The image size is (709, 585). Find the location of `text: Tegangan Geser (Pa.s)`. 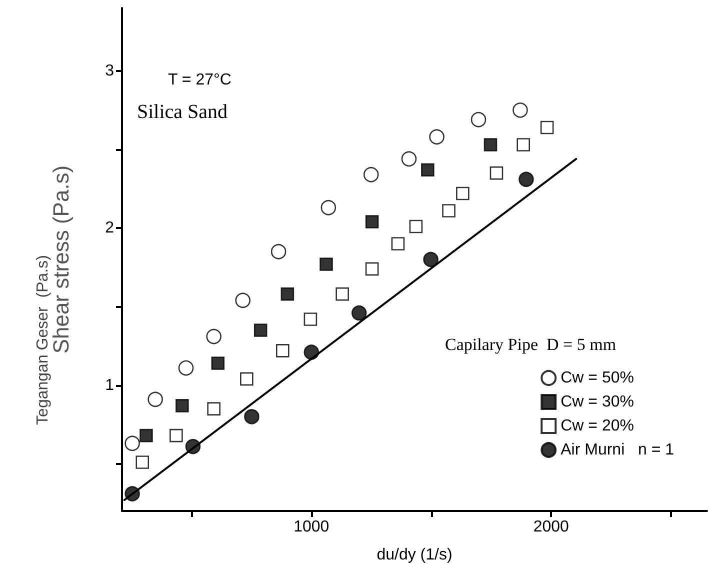

text: Tegangan Geser (Pa.s) is located at coordinates (43, 340).